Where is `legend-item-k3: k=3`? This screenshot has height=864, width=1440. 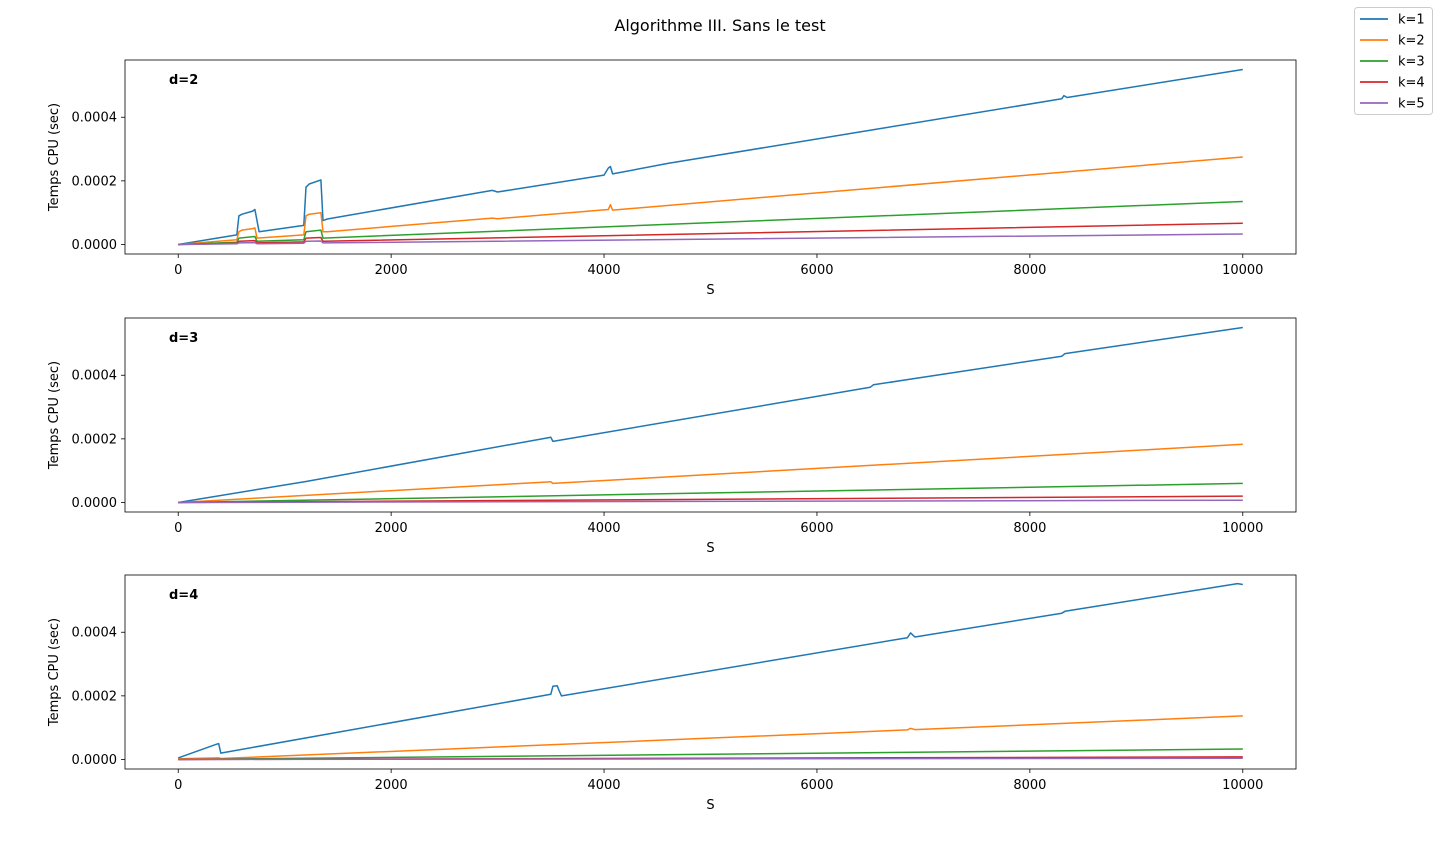 legend-item-k3: k=3 is located at coordinates (1392, 62).